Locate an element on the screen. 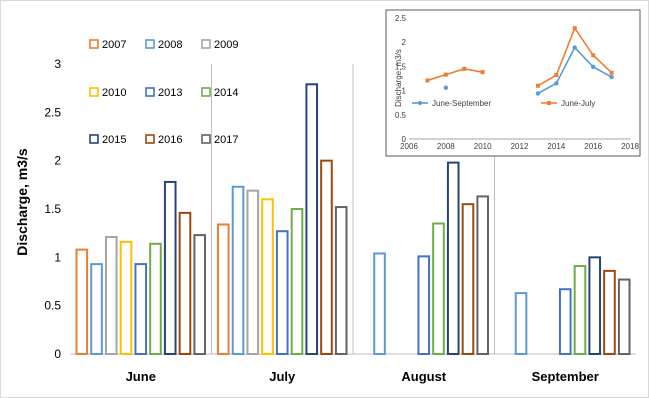  y-tick-label: 1.5 is located at coordinates (52, 209).